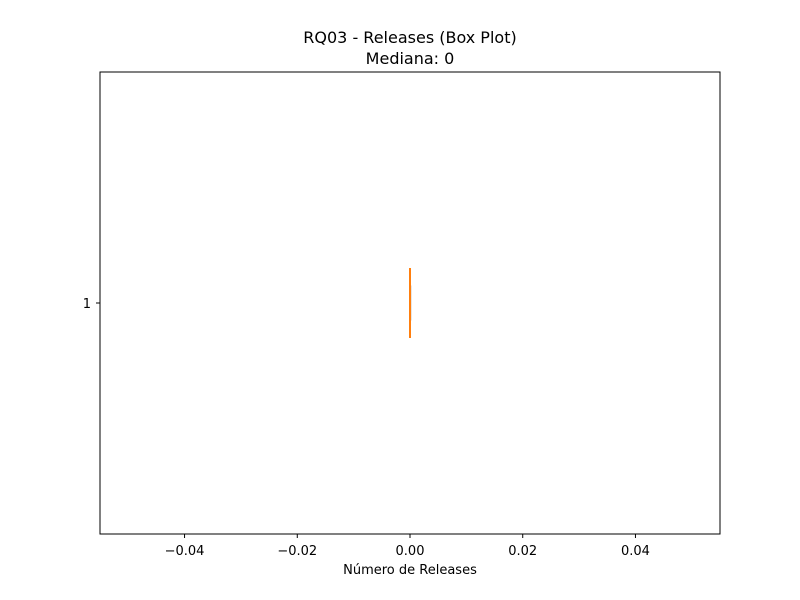  I want to click on x-axis: −0.04 −0.02 0.00 0.02 0.04, so click(407, 546).